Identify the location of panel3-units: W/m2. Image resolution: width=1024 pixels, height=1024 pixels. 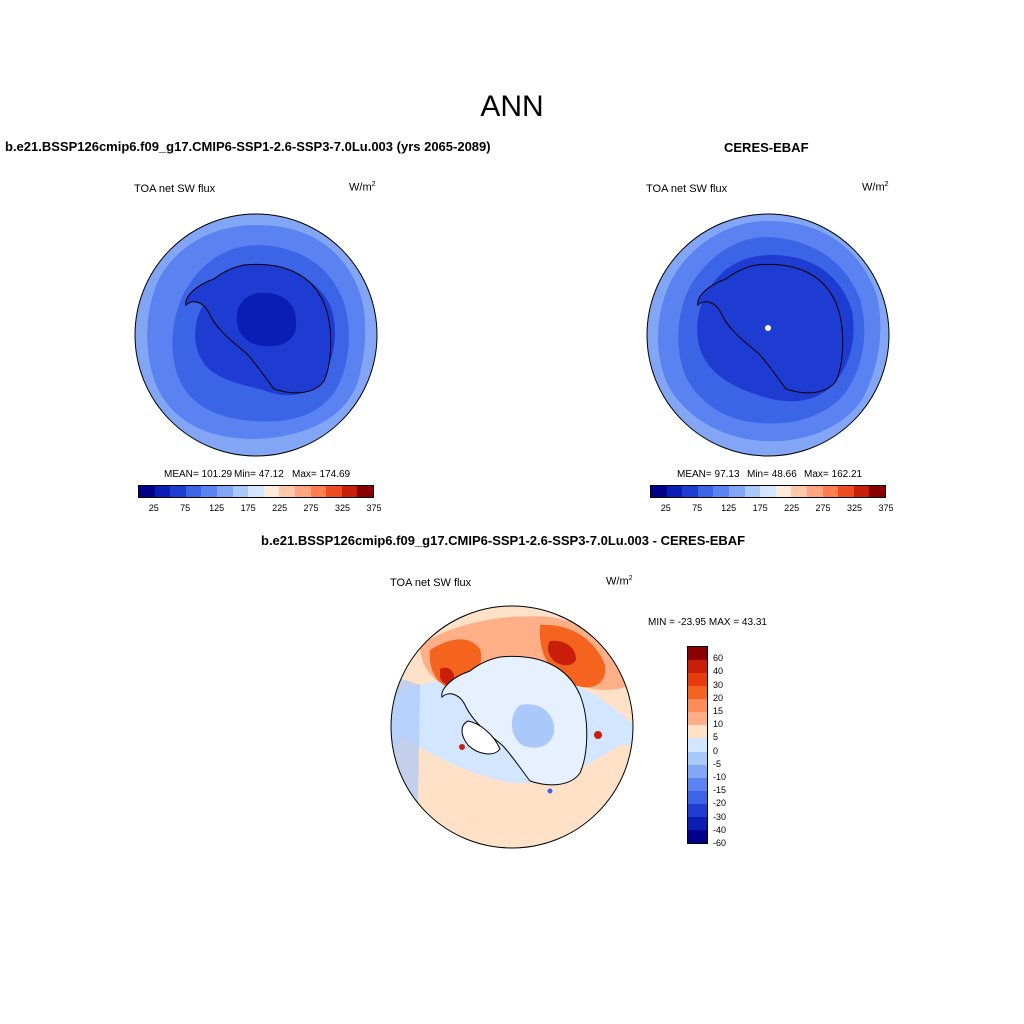
(619, 581).